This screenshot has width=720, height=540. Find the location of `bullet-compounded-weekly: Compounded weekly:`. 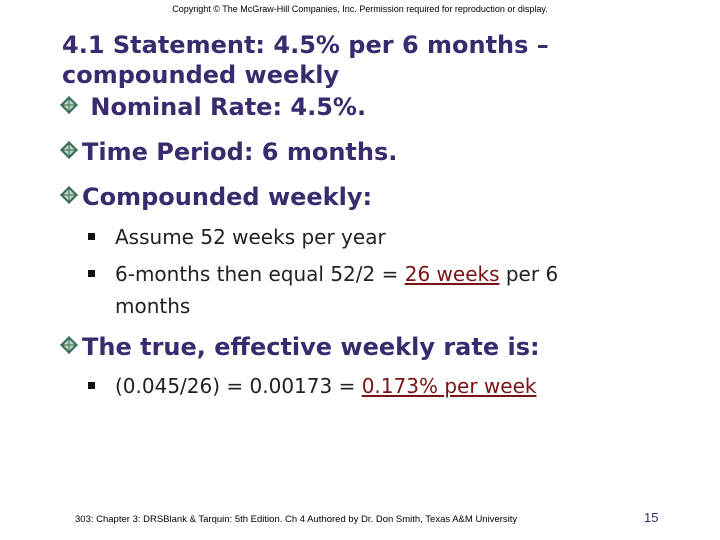

bullet-compounded-weekly: Compounded weekly: is located at coordinates (216, 197).